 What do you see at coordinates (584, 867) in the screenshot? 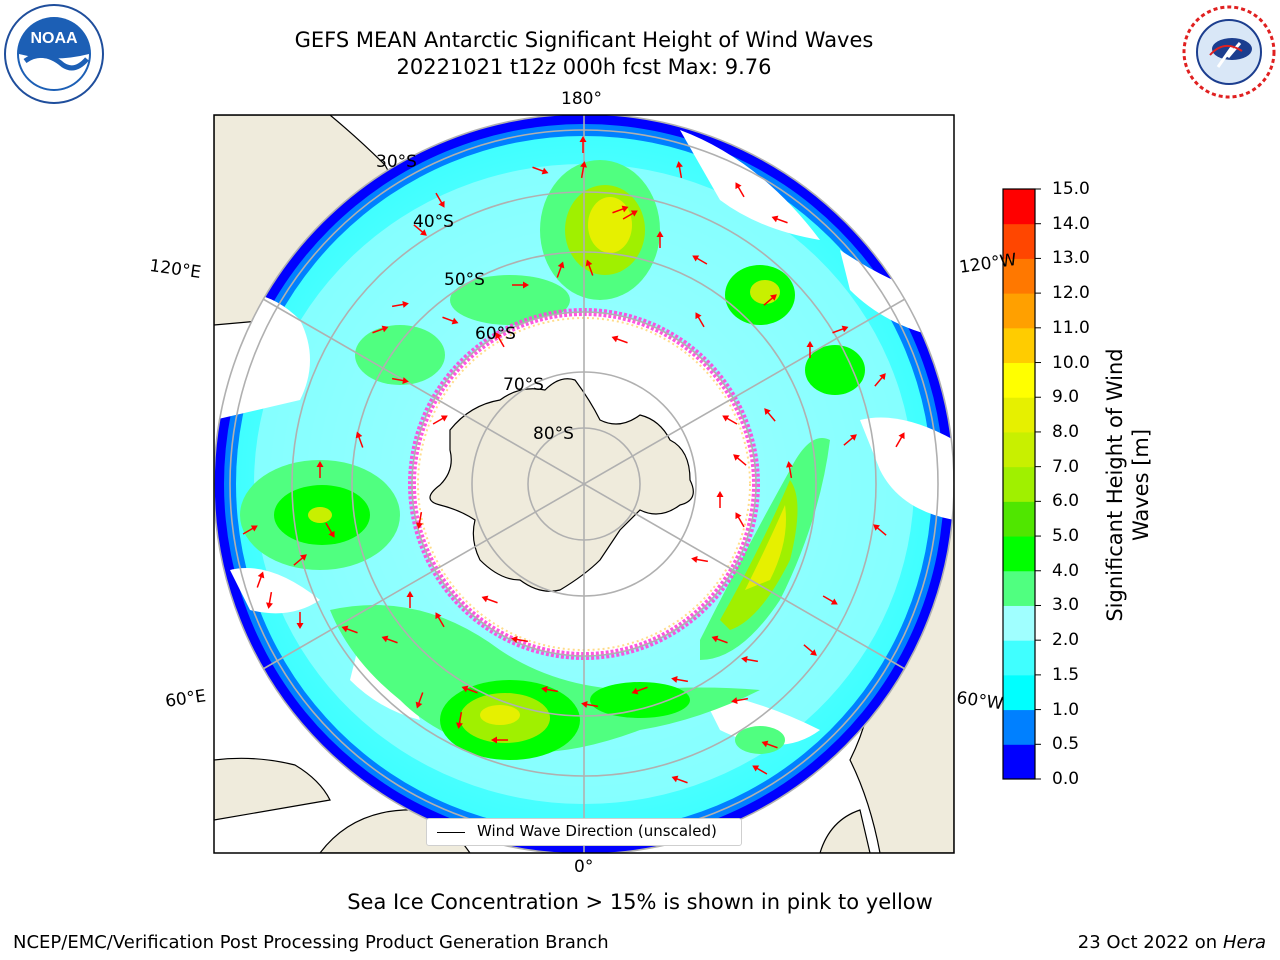
I see `lon-label-0: 0°` at bounding box center [584, 867].